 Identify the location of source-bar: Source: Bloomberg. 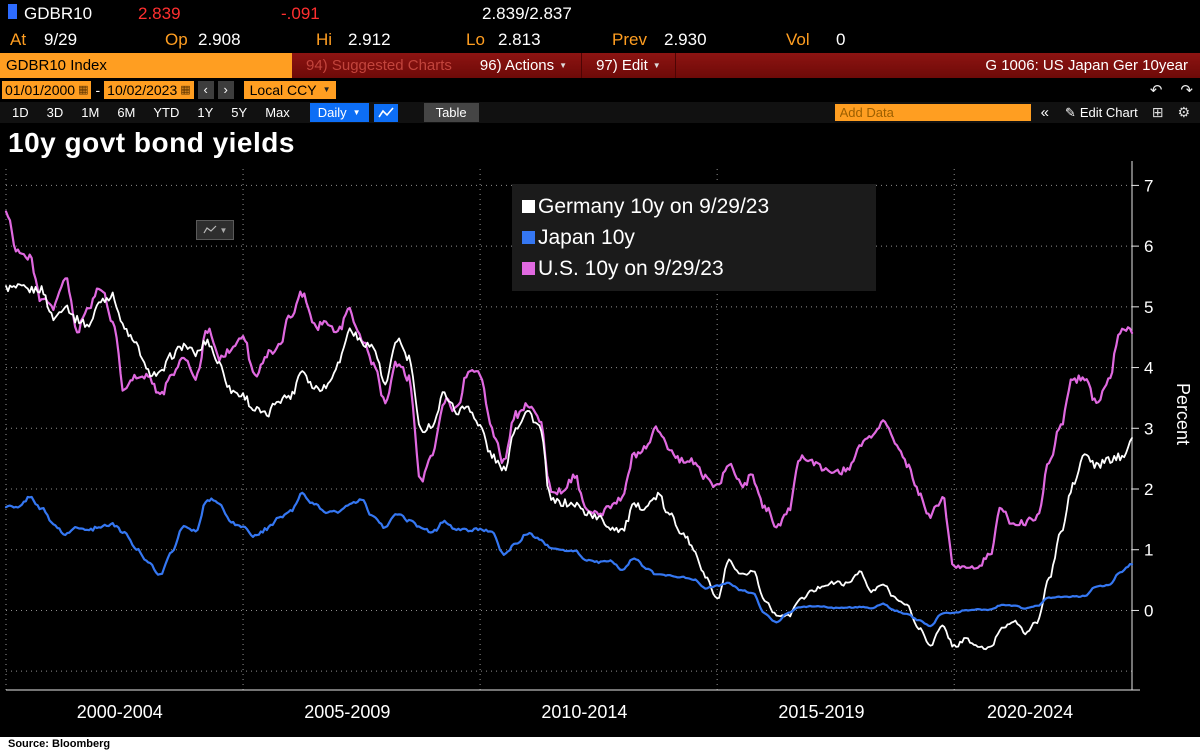
(600, 744).